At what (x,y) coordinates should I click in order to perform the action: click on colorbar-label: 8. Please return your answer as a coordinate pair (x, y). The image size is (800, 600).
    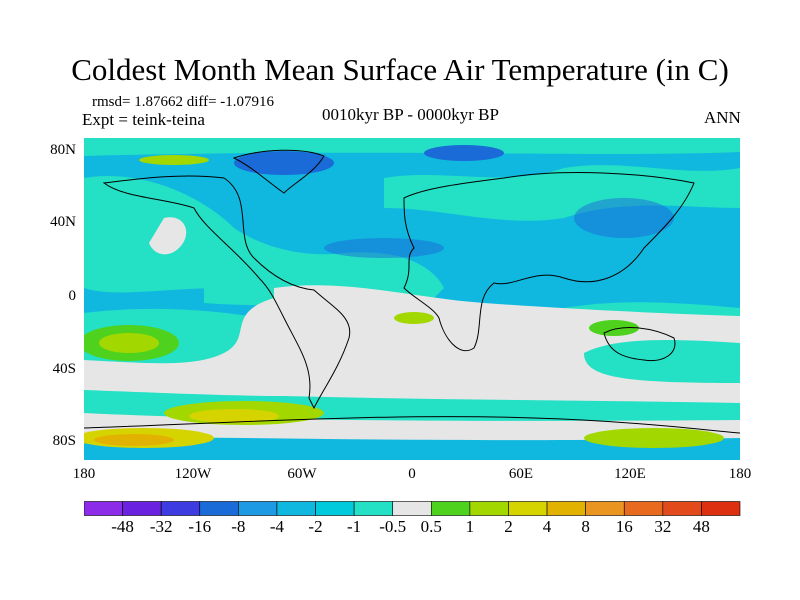
    Looking at the image, I should click on (585, 526).